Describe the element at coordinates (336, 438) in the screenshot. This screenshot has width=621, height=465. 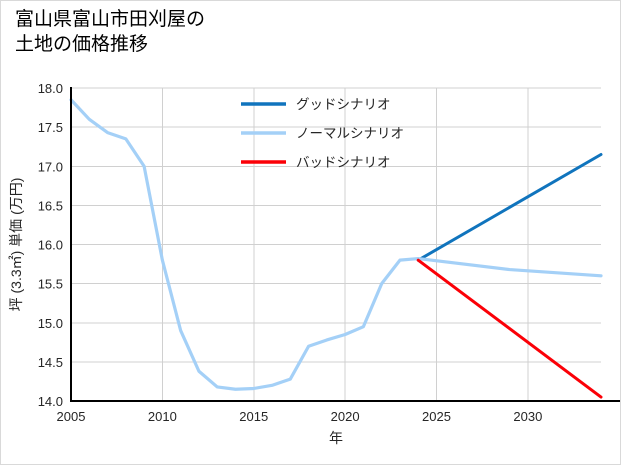
I see `x-axis-title: 年` at that location.